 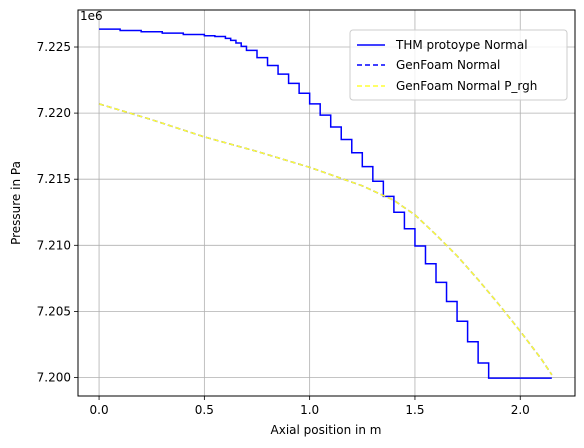 I want to click on legend-label-genfoam: GenFoam Normal, so click(x=448, y=65).